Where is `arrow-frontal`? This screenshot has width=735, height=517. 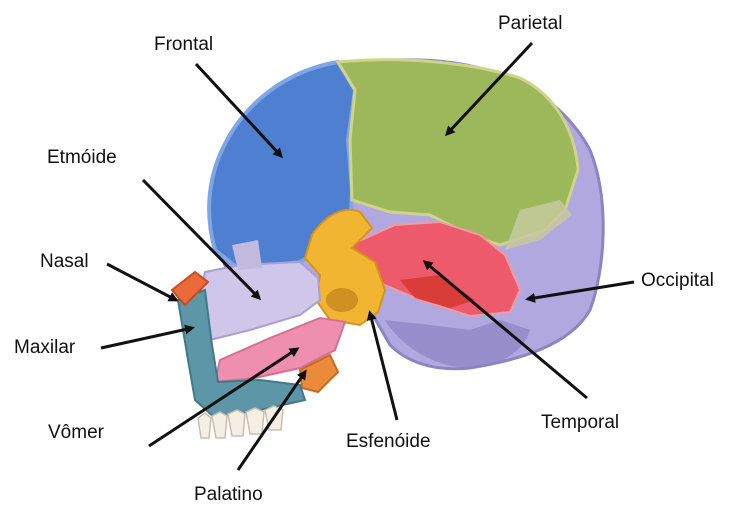
arrow-frontal is located at coordinates (239, 110).